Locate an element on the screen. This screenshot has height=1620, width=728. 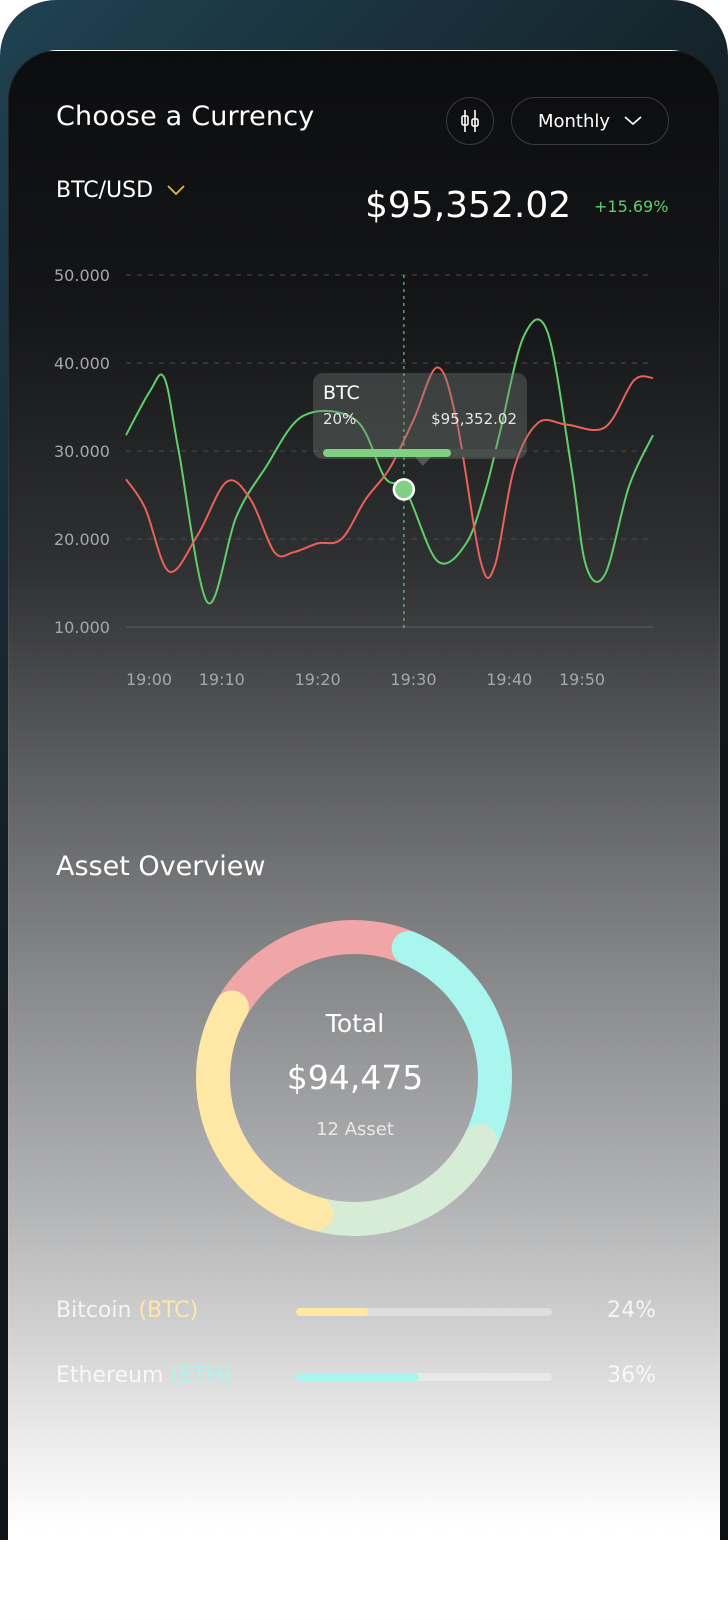
current-price: $95,352.02 is located at coordinates (468, 205).